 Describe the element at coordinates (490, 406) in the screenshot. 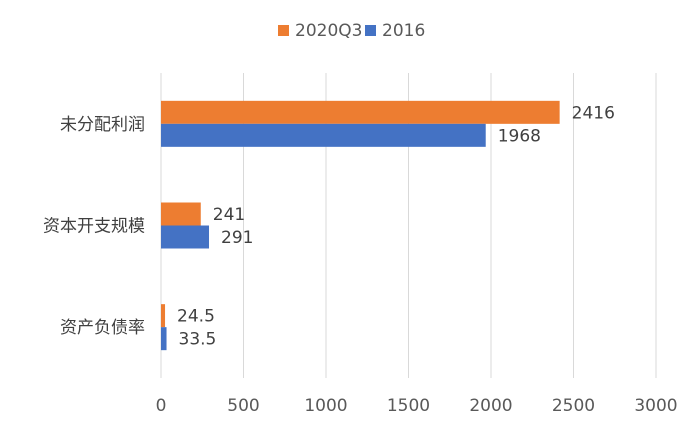

I see `x-tick-label: 2000` at that location.